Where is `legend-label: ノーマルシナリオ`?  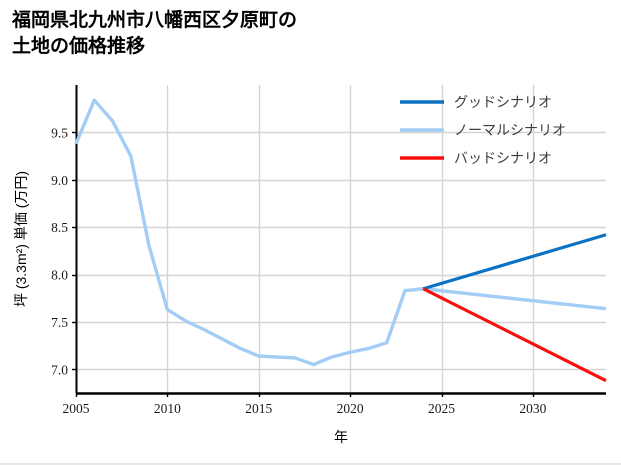 legend-label: ノーマルシナリオ is located at coordinates (510, 130).